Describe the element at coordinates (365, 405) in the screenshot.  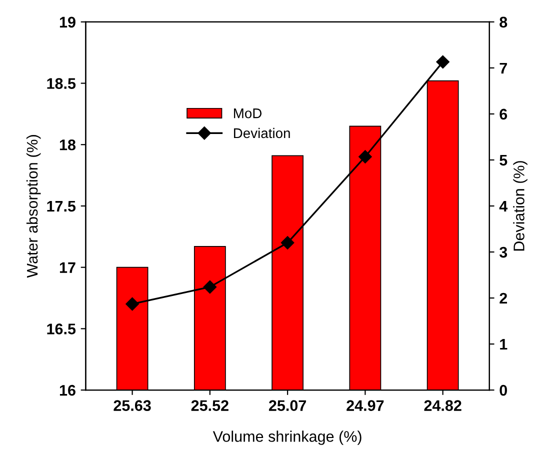
I see `x-tick-label: 24.97` at that location.